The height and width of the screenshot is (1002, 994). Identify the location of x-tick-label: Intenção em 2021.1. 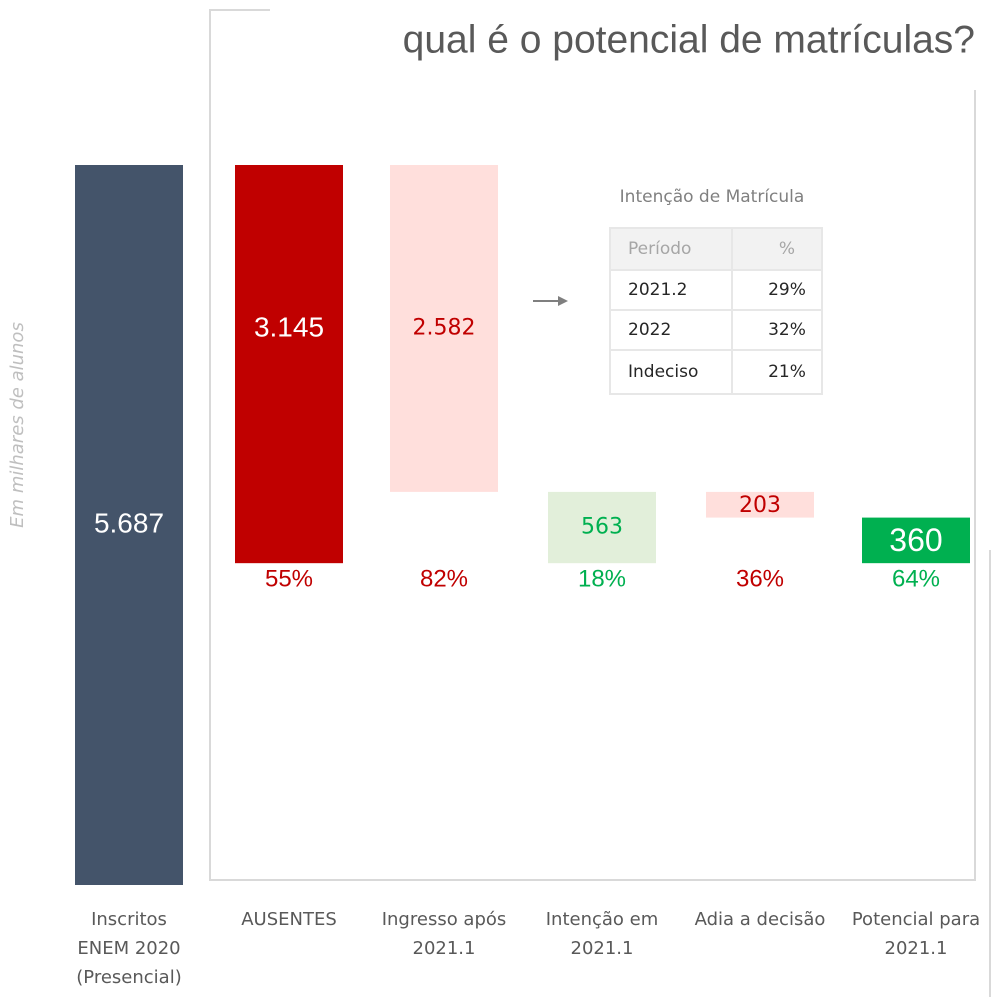
(602, 934).